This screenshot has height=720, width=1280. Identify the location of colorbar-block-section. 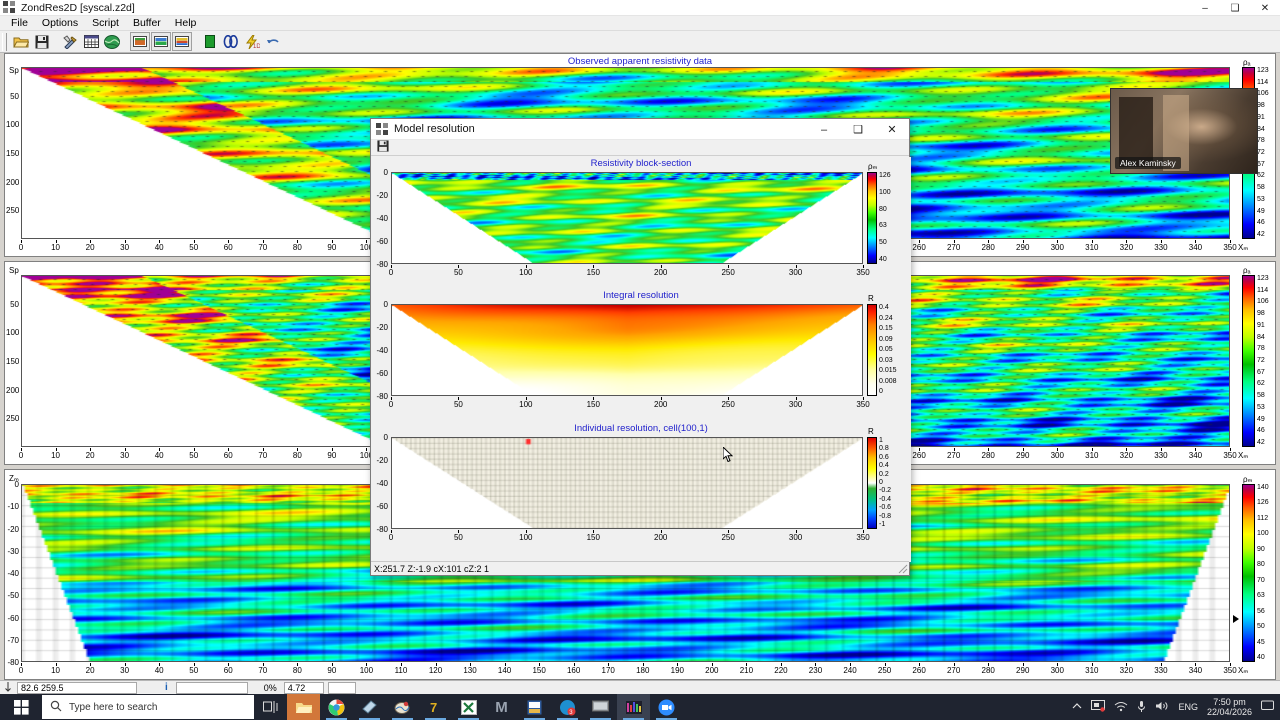
(872, 218).